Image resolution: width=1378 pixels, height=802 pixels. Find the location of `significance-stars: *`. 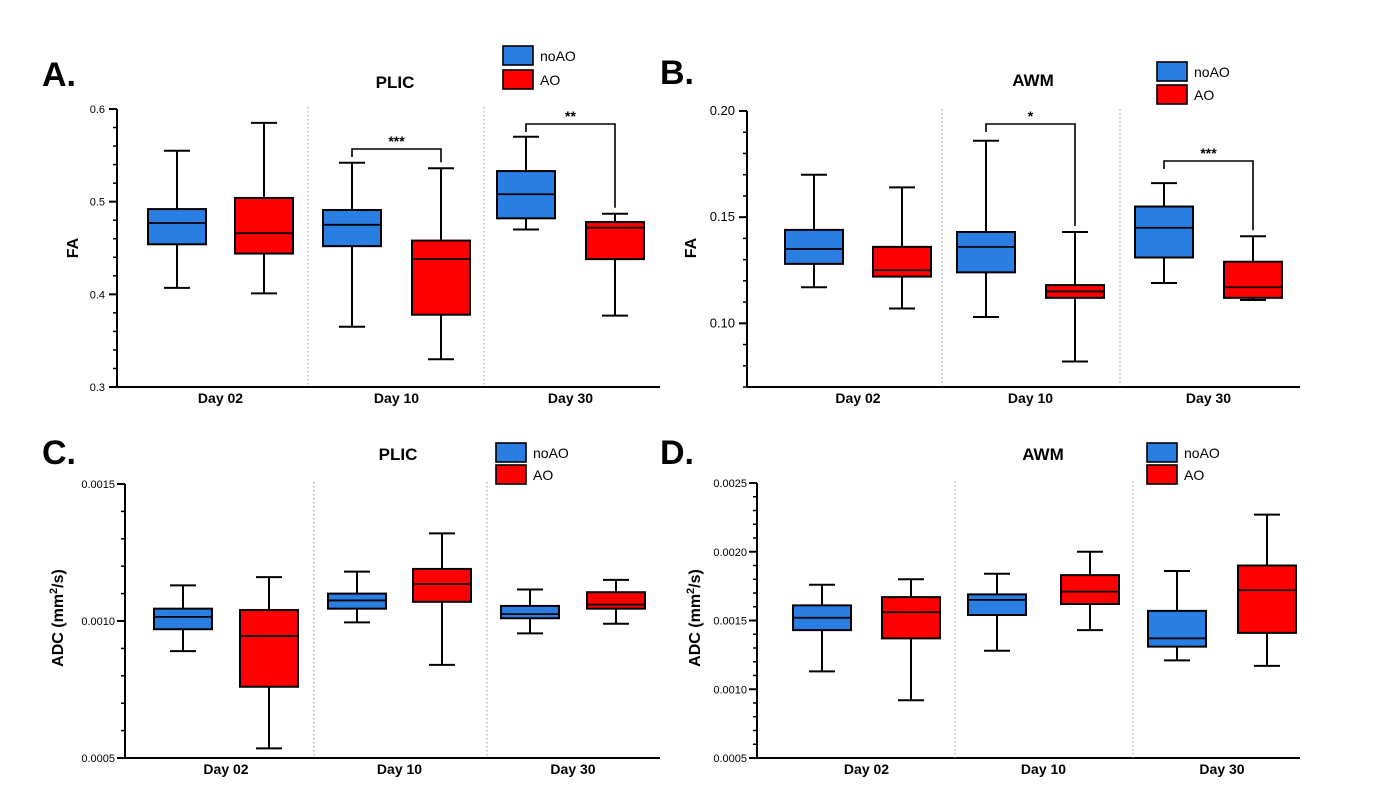

significance-stars: * is located at coordinates (1031, 116).